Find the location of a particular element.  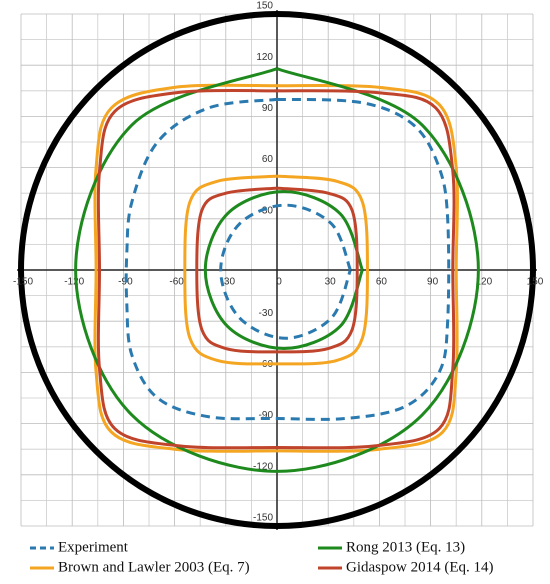

legend-label: Rong 2013 (Eq. 13) is located at coordinates (405, 547).